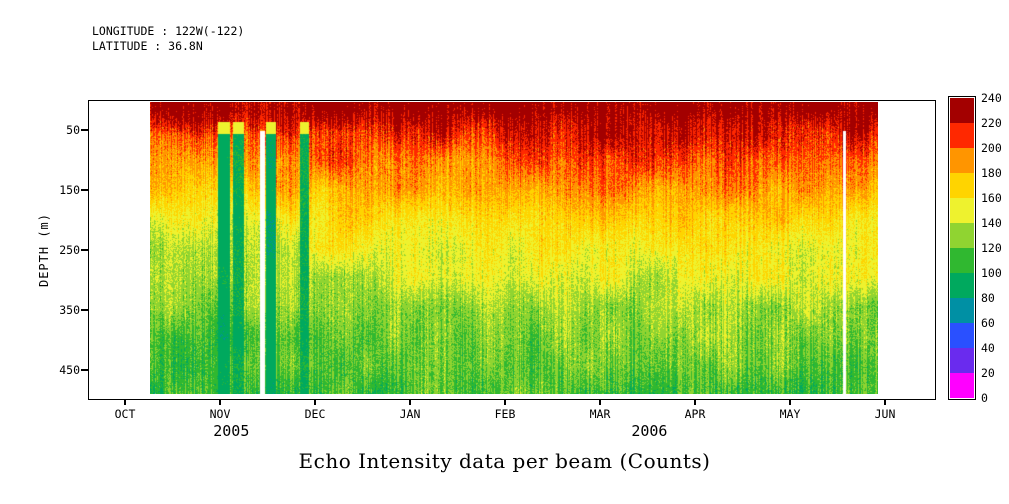 Image resolution: width=1009 pixels, height=504 pixels. What do you see at coordinates (315, 414) in the screenshot?
I see `x-tick-label: DEC` at bounding box center [315, 414].